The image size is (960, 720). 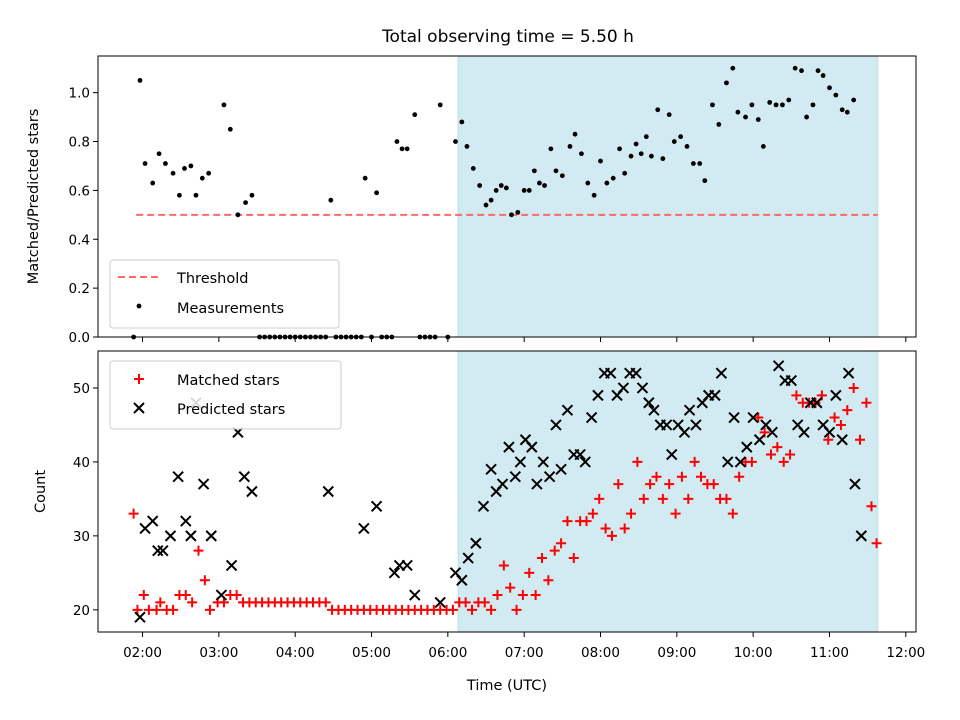 I want to click on legend-swatch-matched, so click(x=139, y=379).